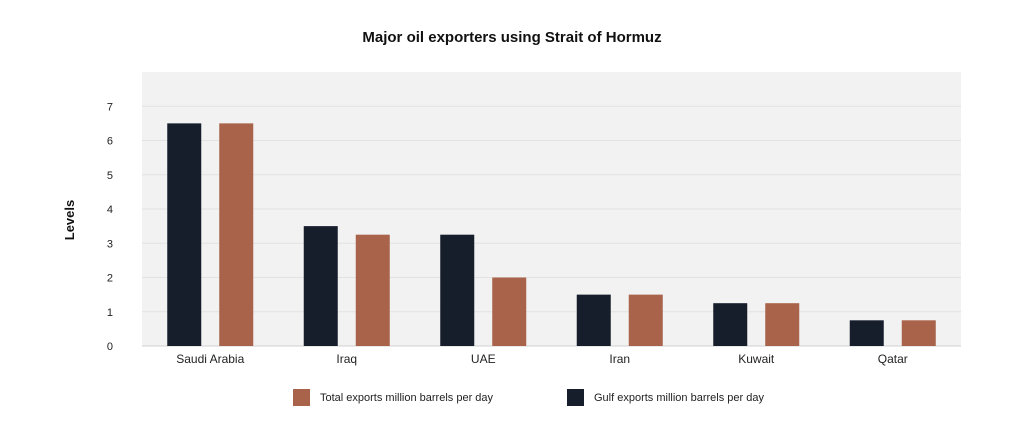  I want to click on bar-gulf-iran, so click(593, 320).